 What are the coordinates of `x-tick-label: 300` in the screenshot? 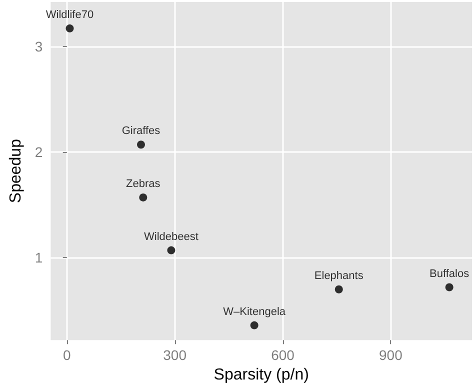 It's located at (175, 355).